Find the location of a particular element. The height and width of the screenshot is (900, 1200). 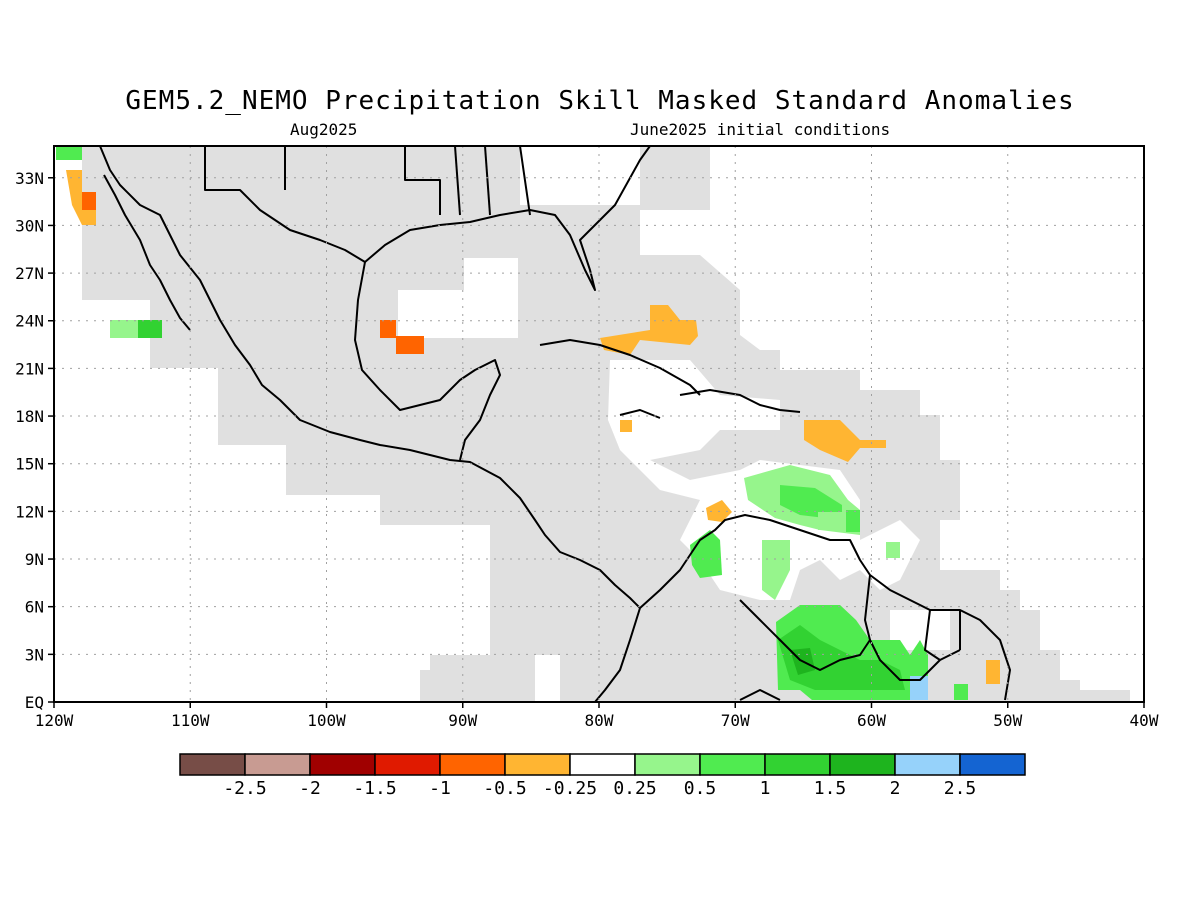

colorbar-label: -1 is located at coordinates (440, 788).